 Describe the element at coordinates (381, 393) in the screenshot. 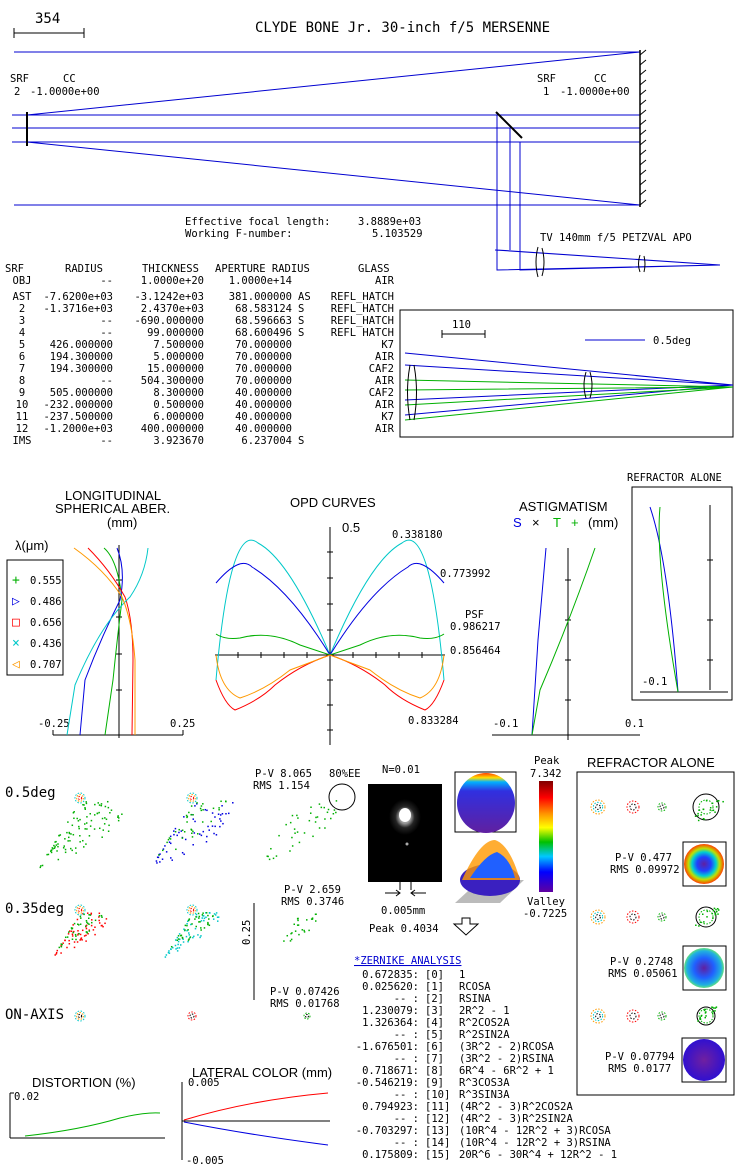

I see `cell-glass: CAF2` at that location.